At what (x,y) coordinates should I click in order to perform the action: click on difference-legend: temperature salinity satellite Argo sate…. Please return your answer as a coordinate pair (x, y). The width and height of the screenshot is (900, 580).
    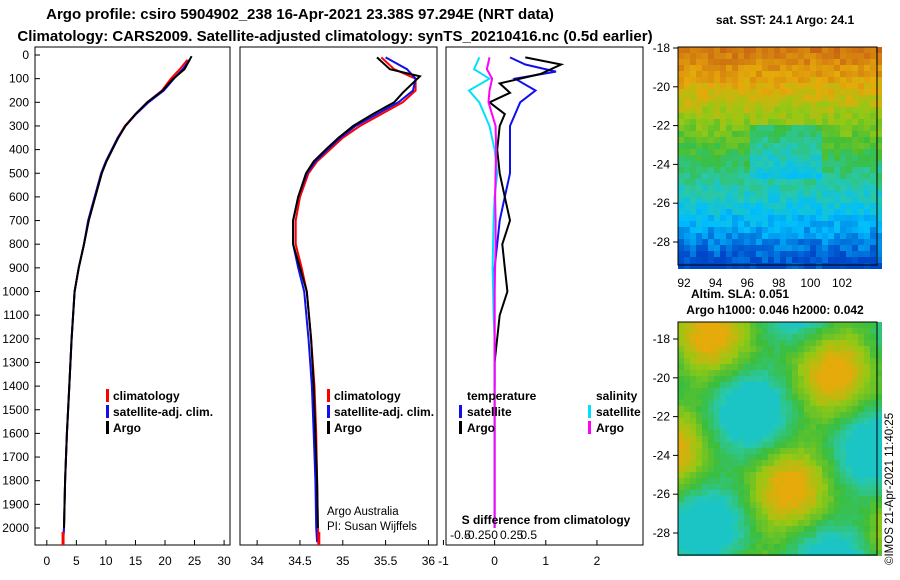
    Looking at the image, I should click on (550, 458).